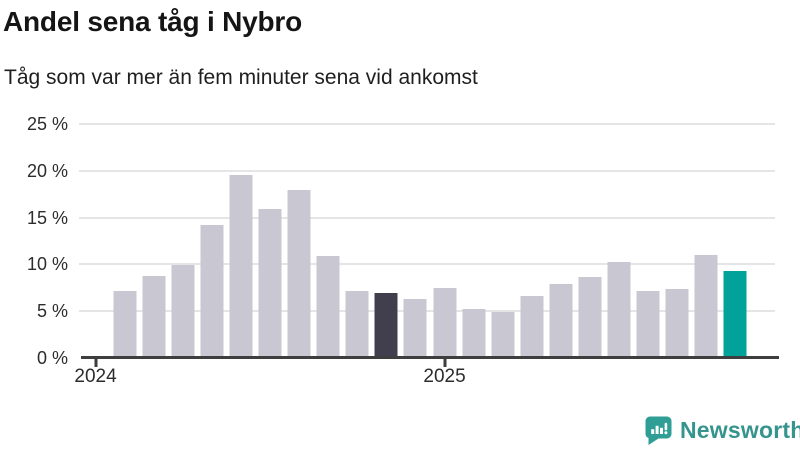  What do you see at coordinates (427, 124) in the screenshot?
I see `gridline-25-percent` at bounding box center [427, 124].